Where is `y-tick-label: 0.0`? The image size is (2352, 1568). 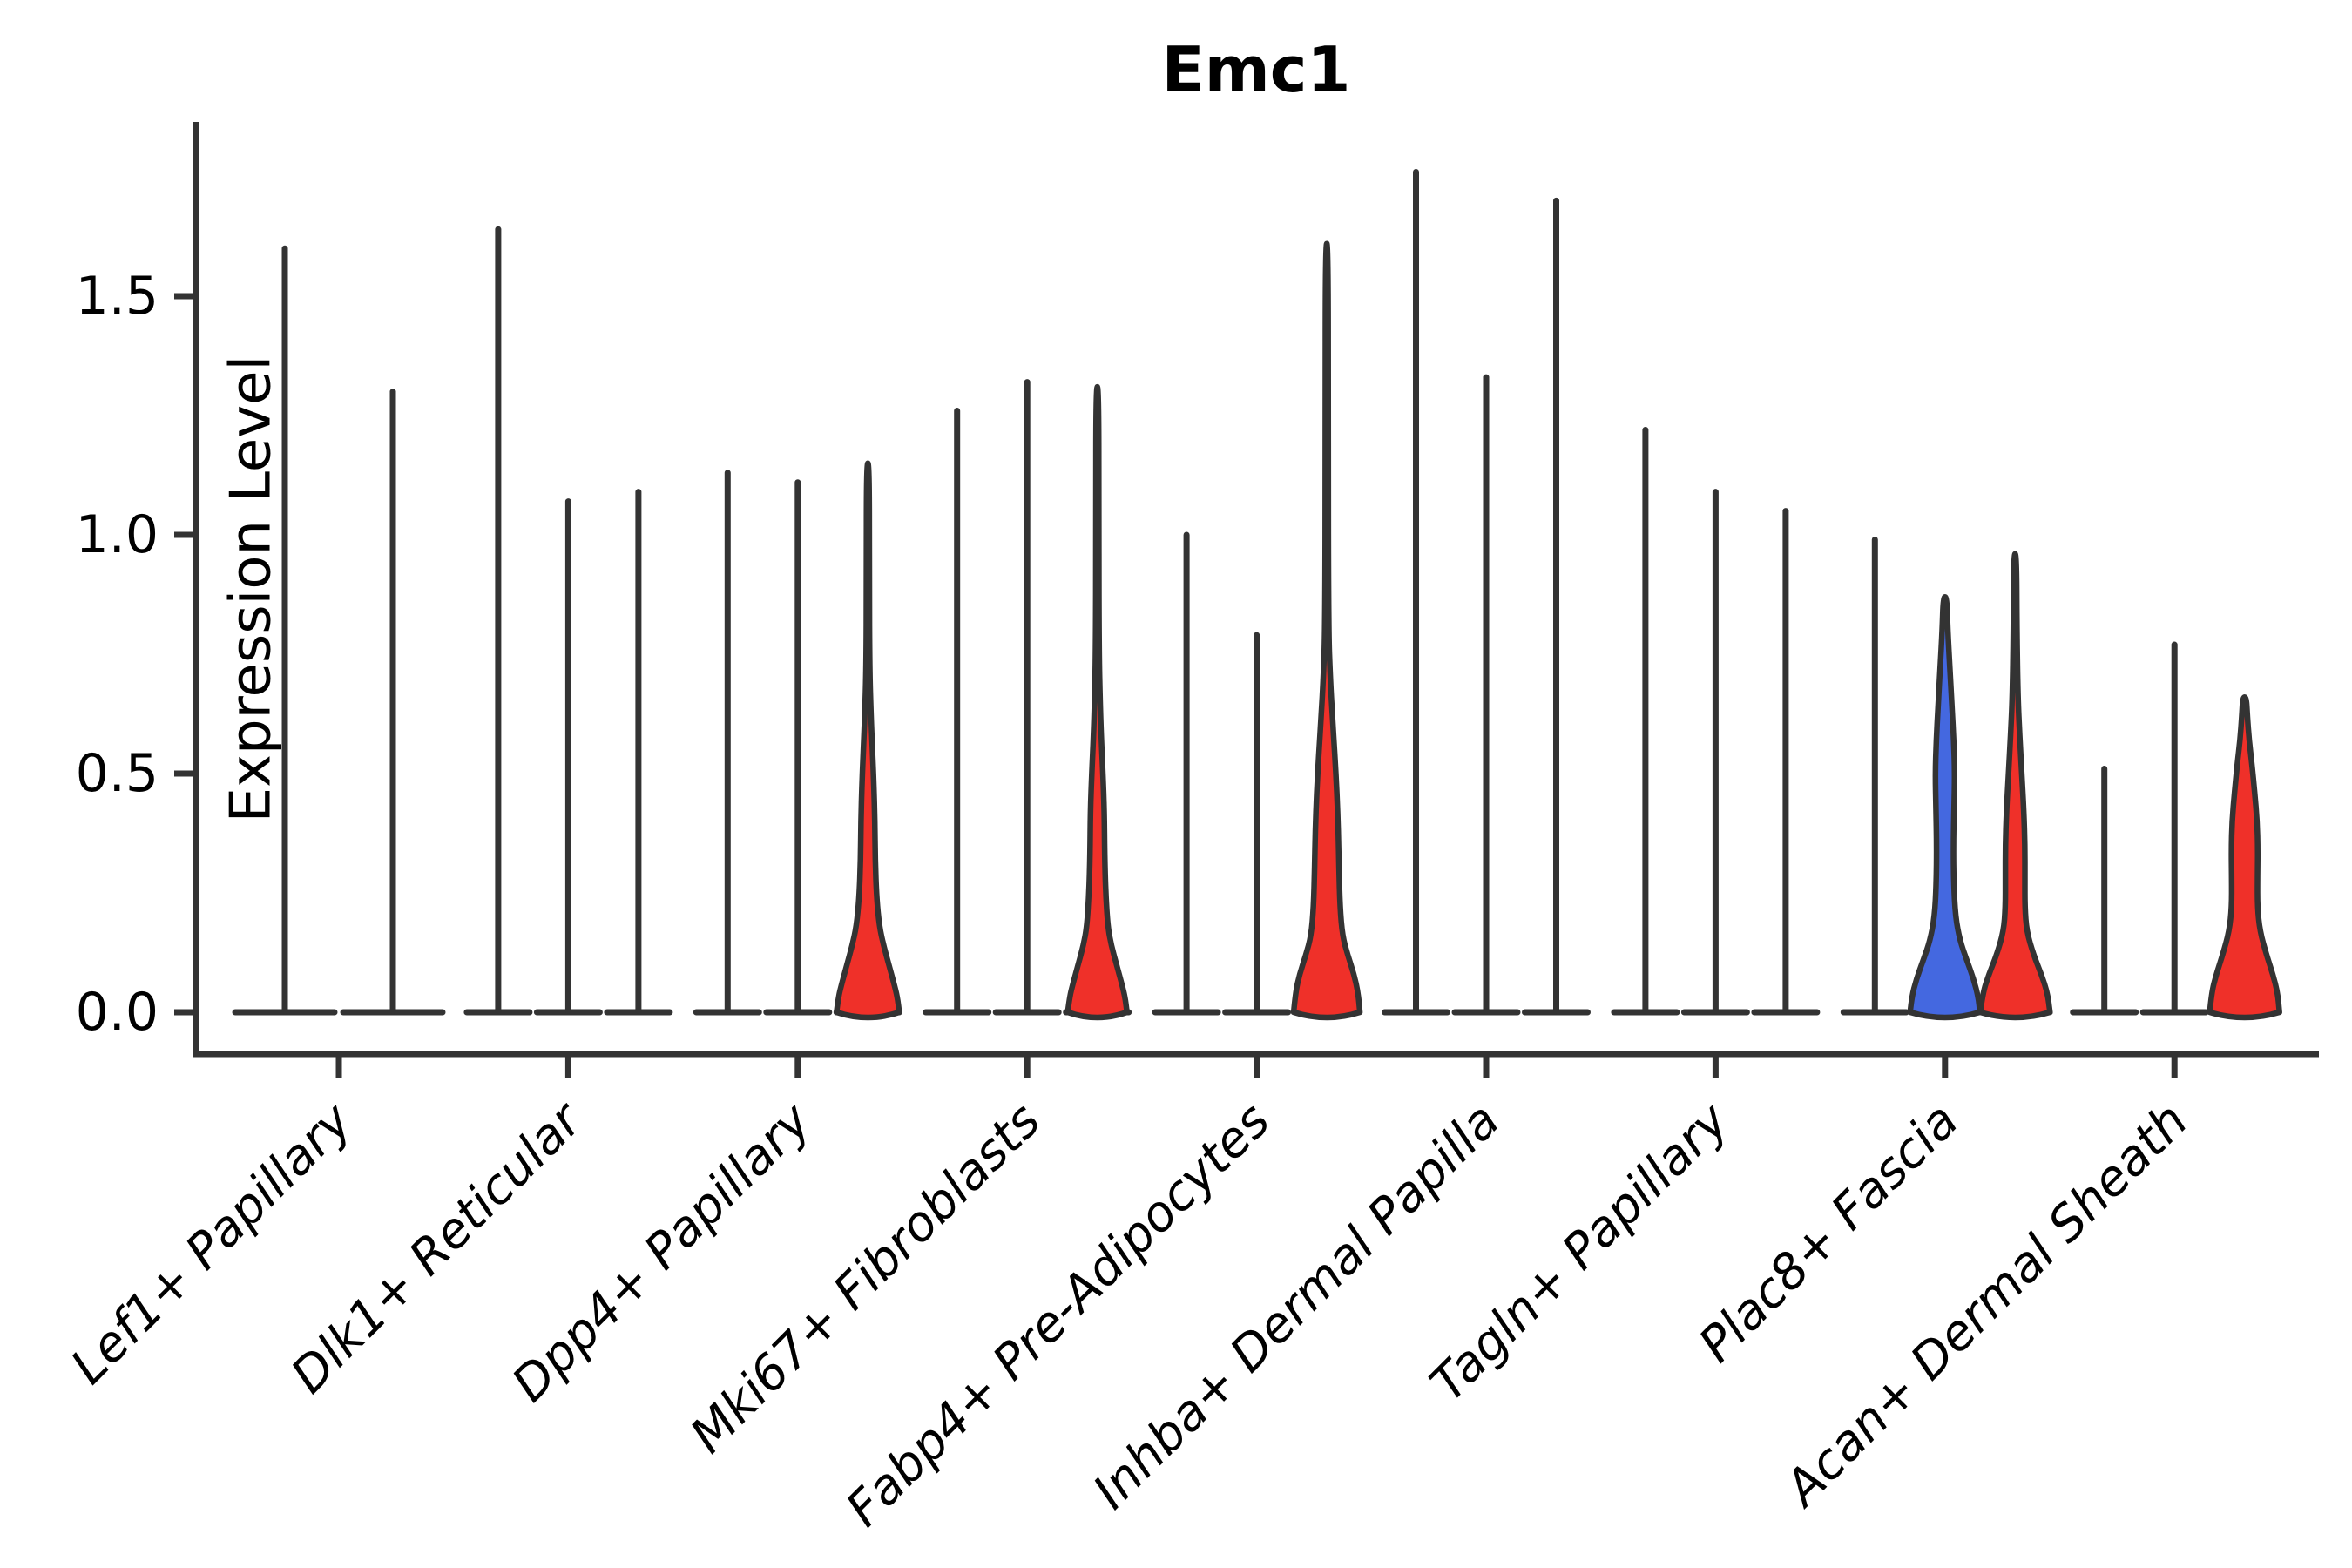 y-tick-label: 0.0 is located at coordinates (118, 1013).